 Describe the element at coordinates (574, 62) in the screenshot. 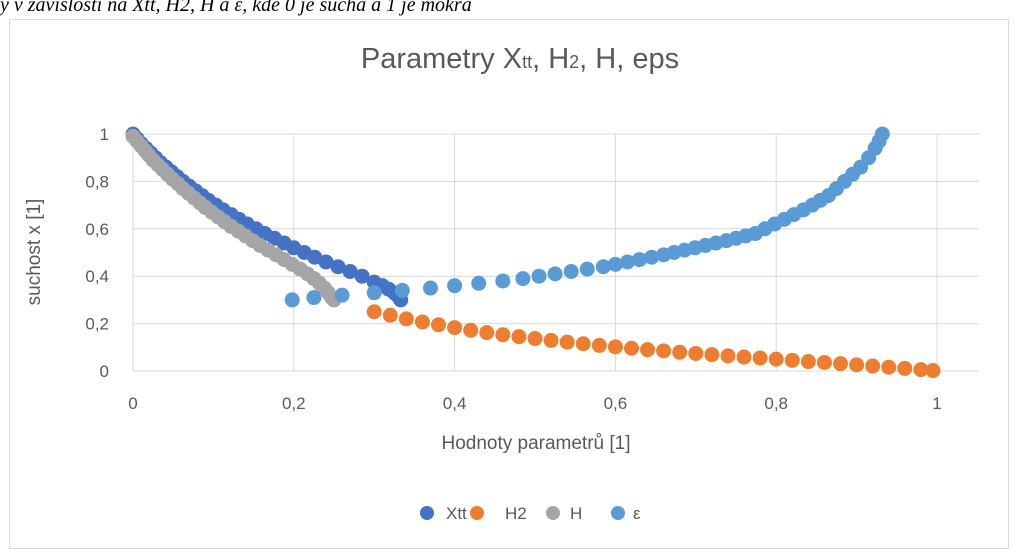

I see `chart-title-sub-2: 2` at that location.